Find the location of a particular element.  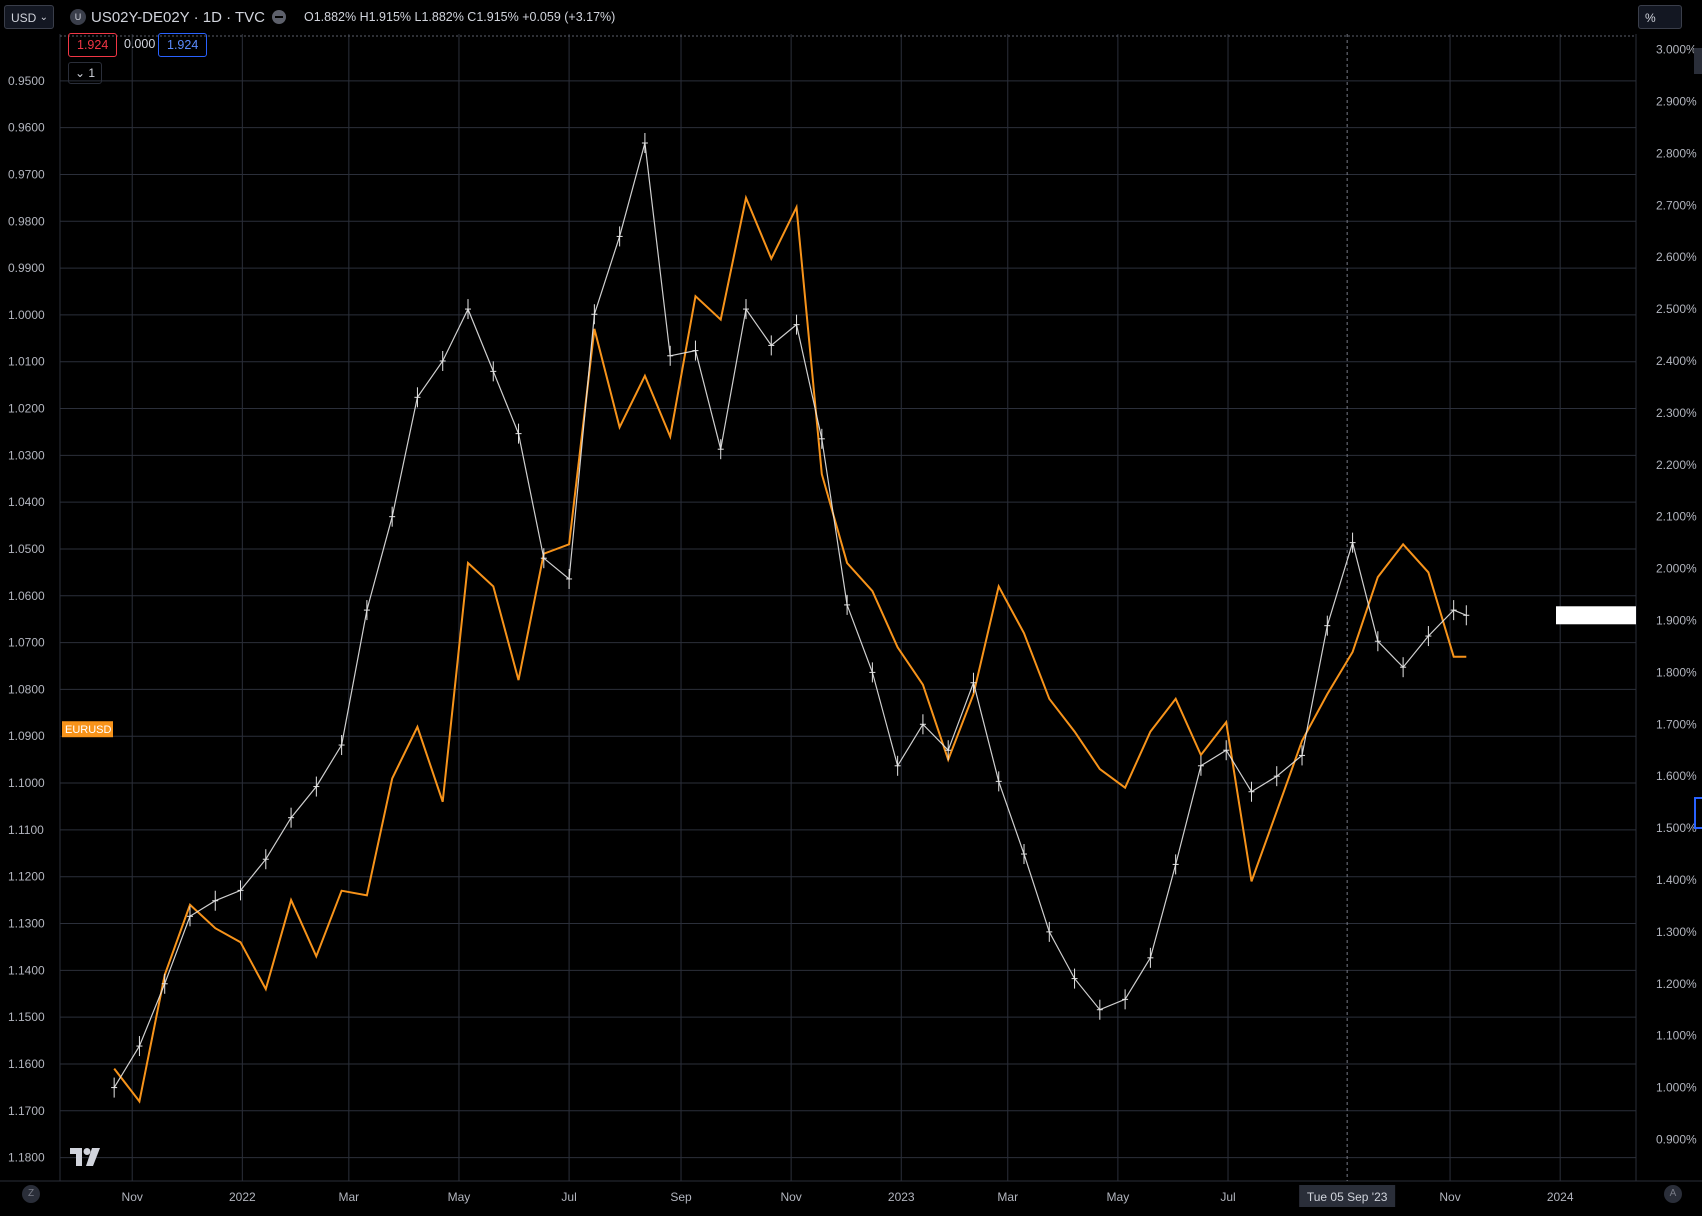

left-axis-tick-label: 1.1500 is located at coordinates (26, 1017).